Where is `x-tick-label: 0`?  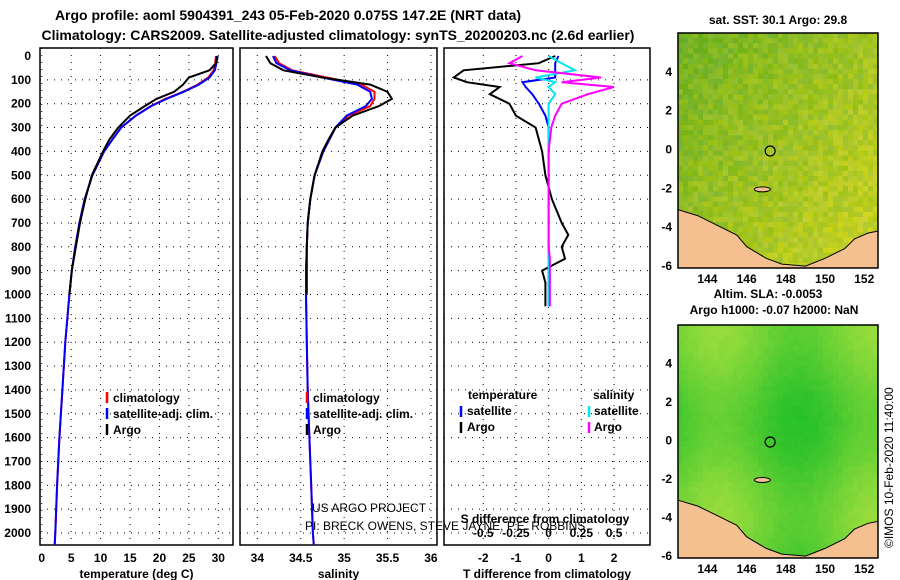 x-tick-label: 0 is located at coordinates (41, 558).